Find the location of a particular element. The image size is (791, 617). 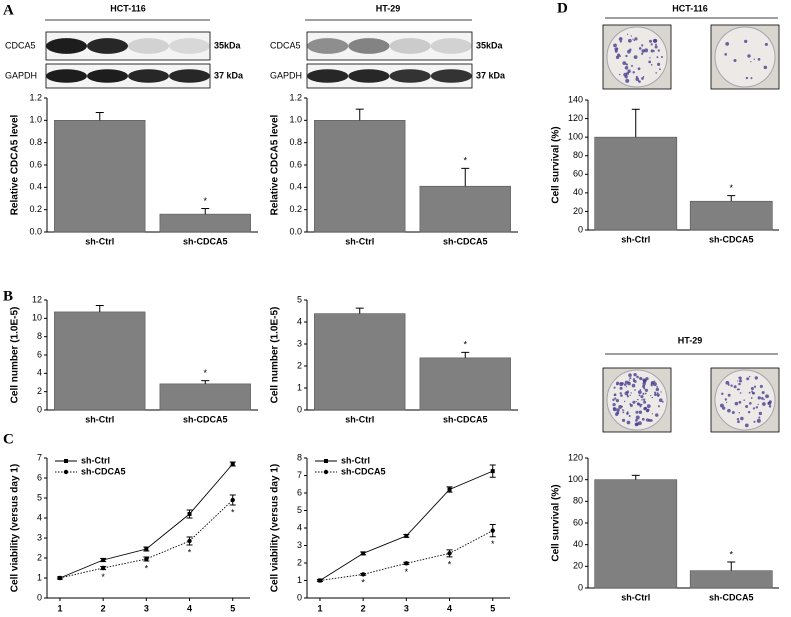

y-tick-label: 7 is located at coordinates (299, 475).